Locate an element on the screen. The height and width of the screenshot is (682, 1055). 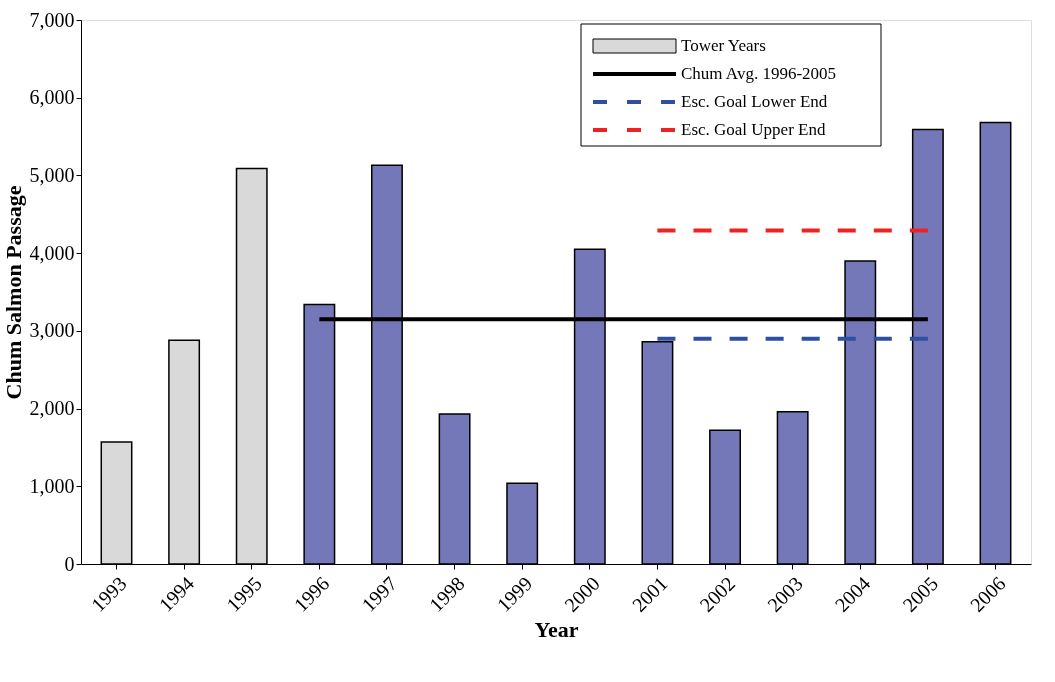
y-tick-label: 4,000 is located at coordinates (52, 252).